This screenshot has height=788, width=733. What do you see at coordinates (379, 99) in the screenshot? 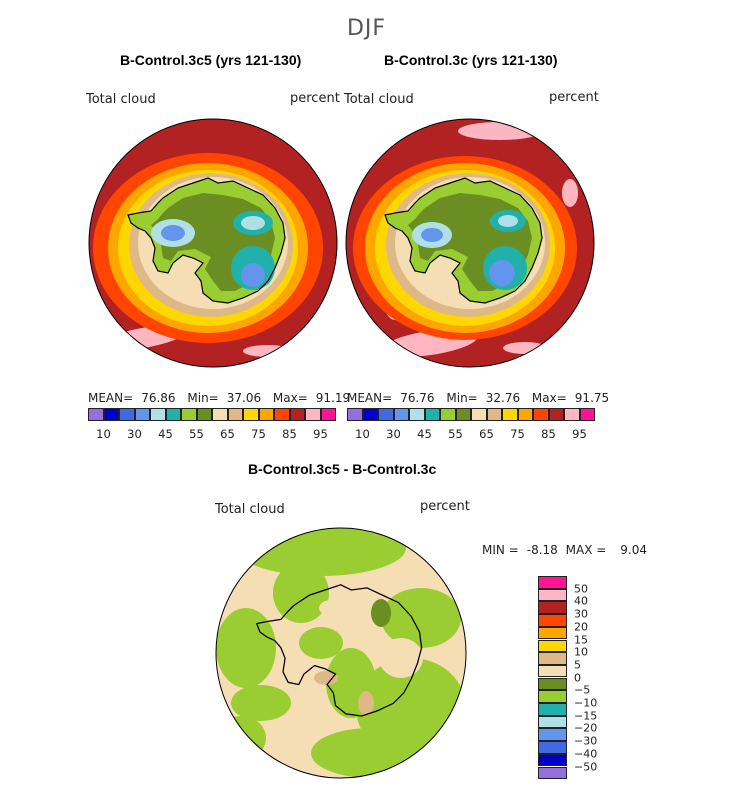
I see `panel2-variable-label: Total cloud` at bounding box center [379, 99].